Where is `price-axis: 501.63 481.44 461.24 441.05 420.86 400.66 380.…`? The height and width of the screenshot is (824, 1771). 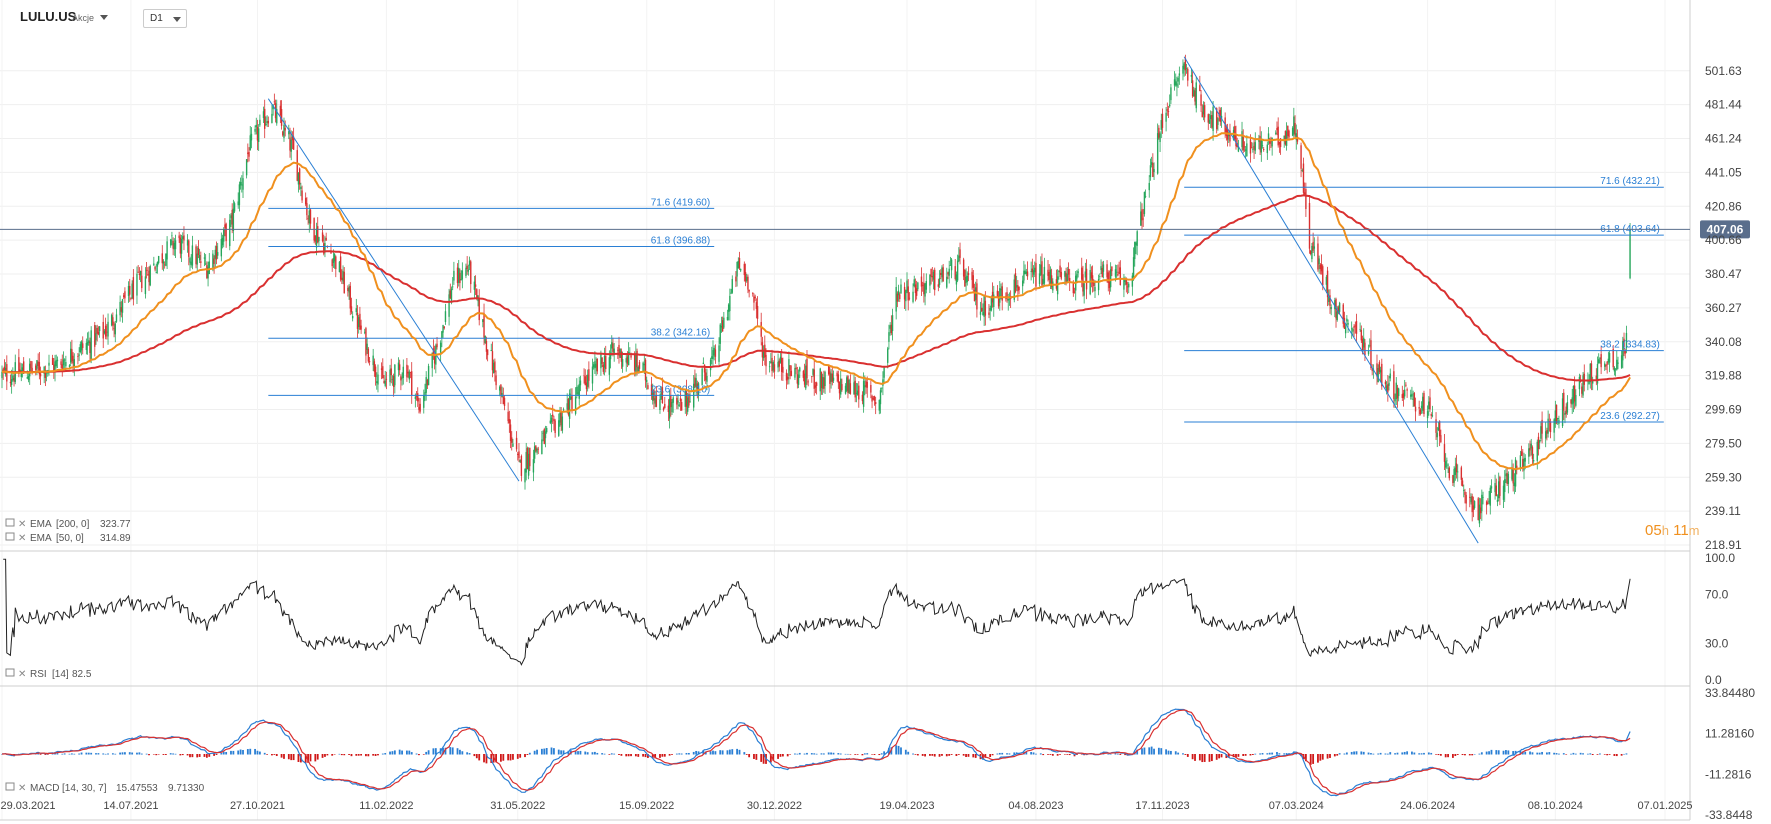 price-axis: 501.63 481.44 461.24 441.05 420.86 400.66 380.… is located at coordinates (1723, 308).